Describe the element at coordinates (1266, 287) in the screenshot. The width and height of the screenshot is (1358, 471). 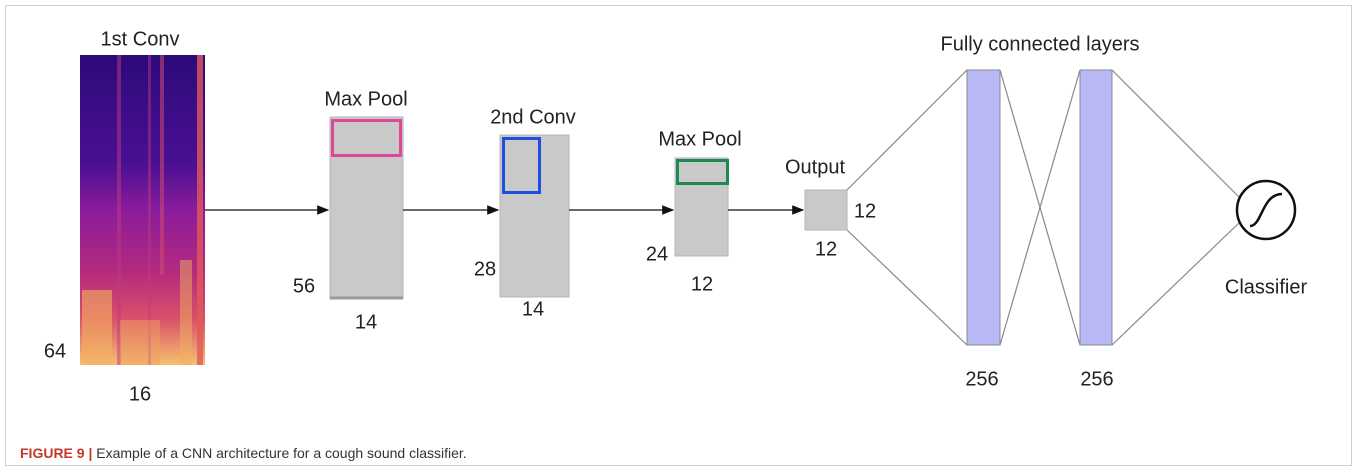
I see `classifier-label: Classifier` at that location.